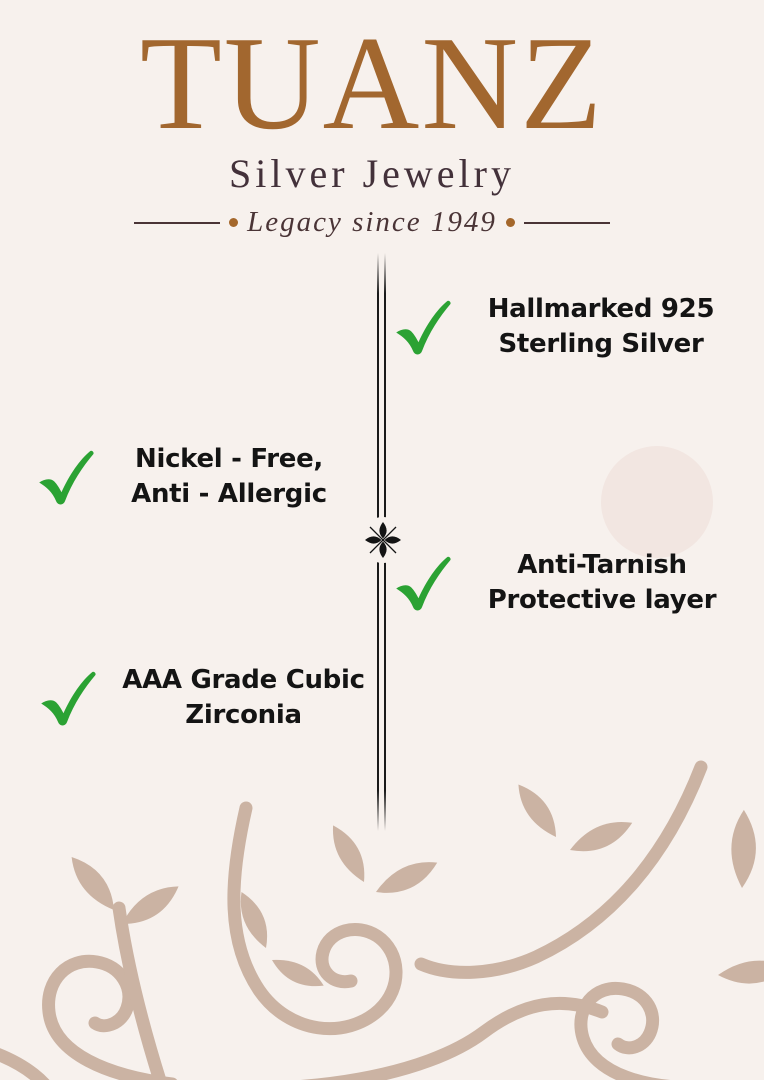  What do you see at coordinates (510, 222) in the screenshot?
I see `tagline-right-dot` at bounding box center [510, 222].